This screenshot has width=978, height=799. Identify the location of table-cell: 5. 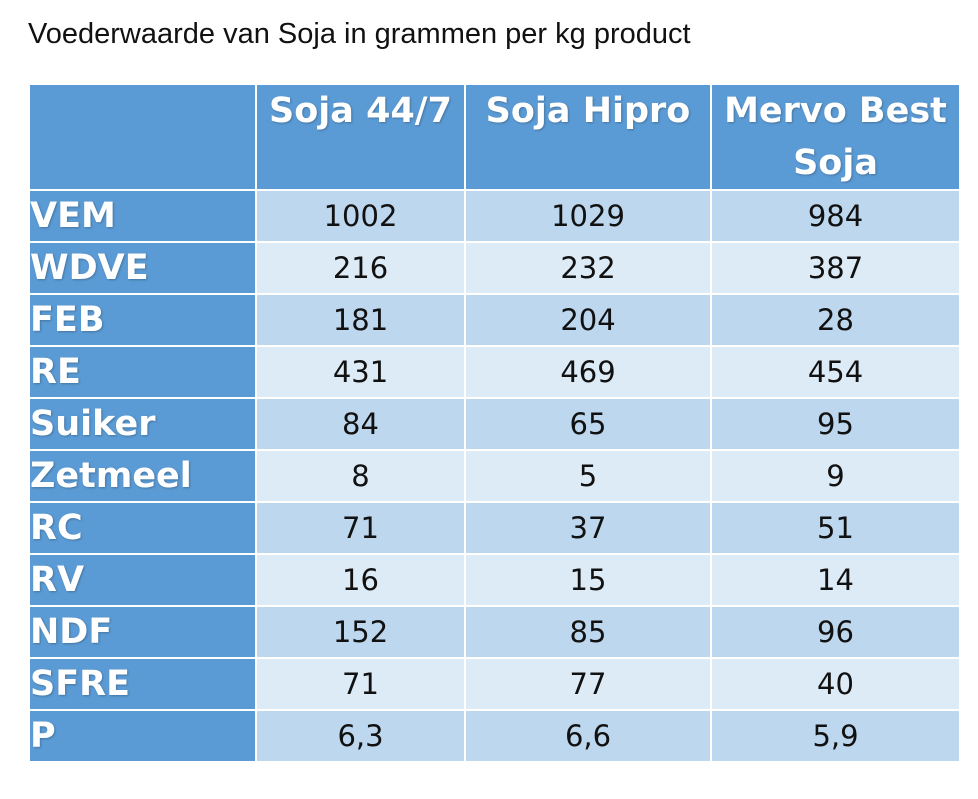
(588, 476).